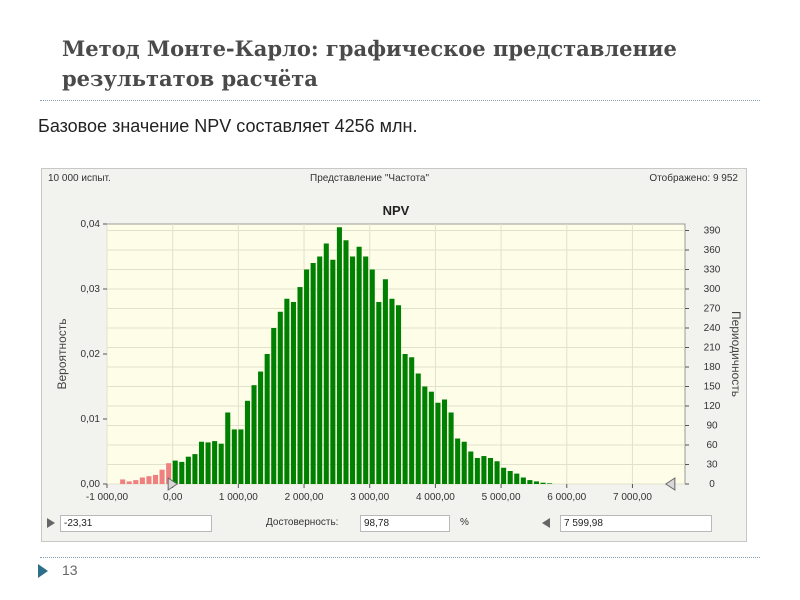 This screenshot has width=800, height=600. What do you see at coordinates (464, 522) in the screenshot?
I see `certainty-unit: %` at bounding box center [464, 522].